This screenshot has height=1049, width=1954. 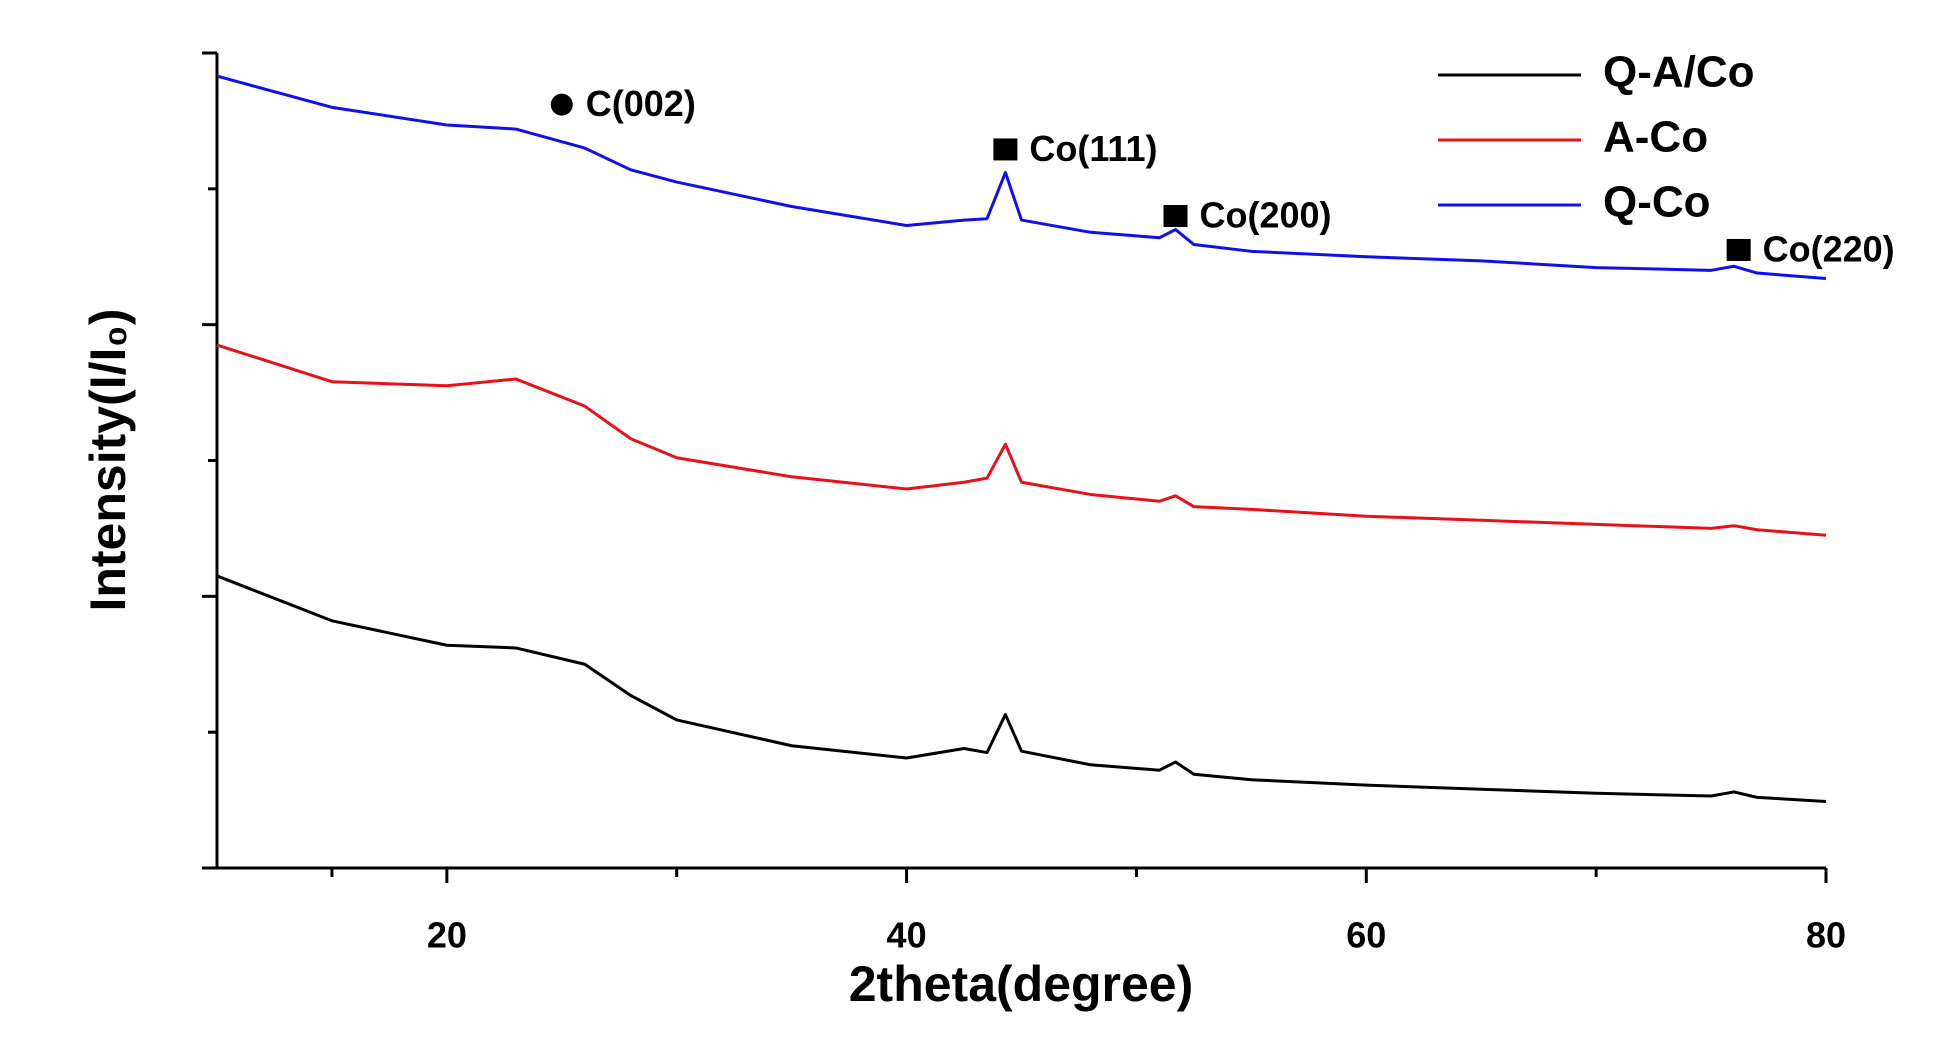 I want to click on x-tick-label: 40, so click(x=907, y=935).